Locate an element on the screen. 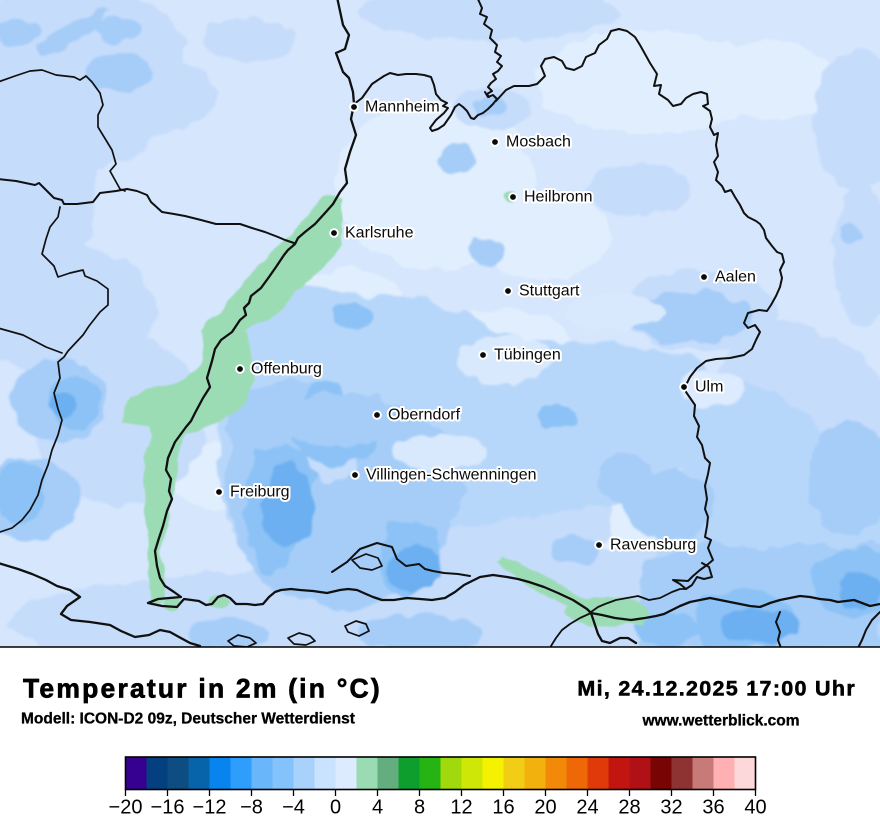 This screenshot has width=880, height=830. svg-text: Mosbach is located at coordinates (538, 142).